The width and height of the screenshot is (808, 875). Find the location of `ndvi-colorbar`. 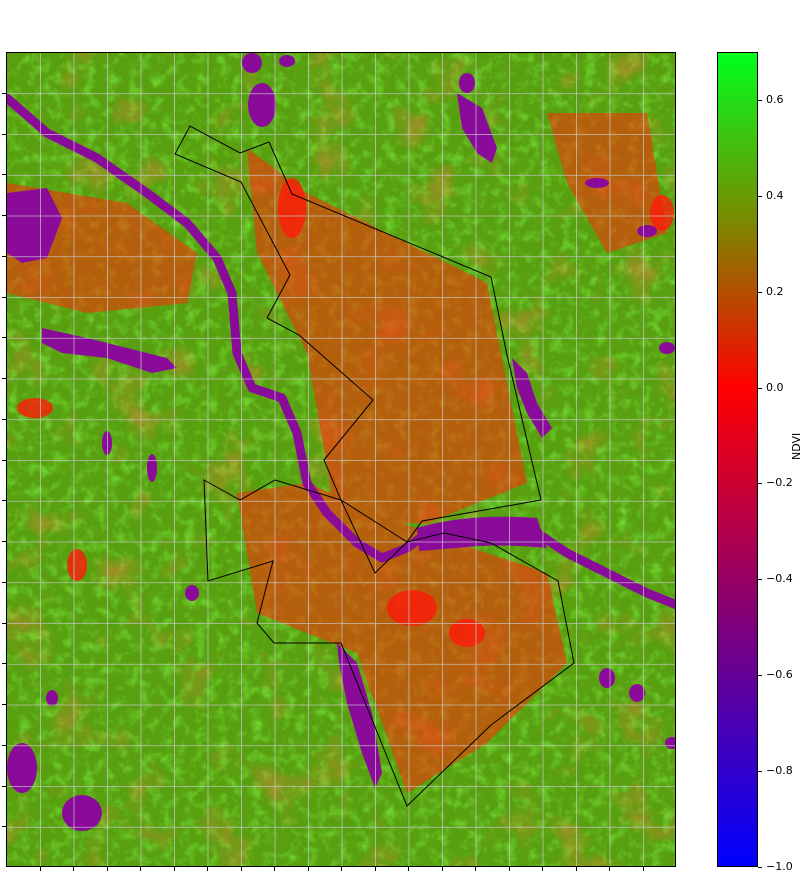

ndvi-colorbar is located at coordinates (737, 459).